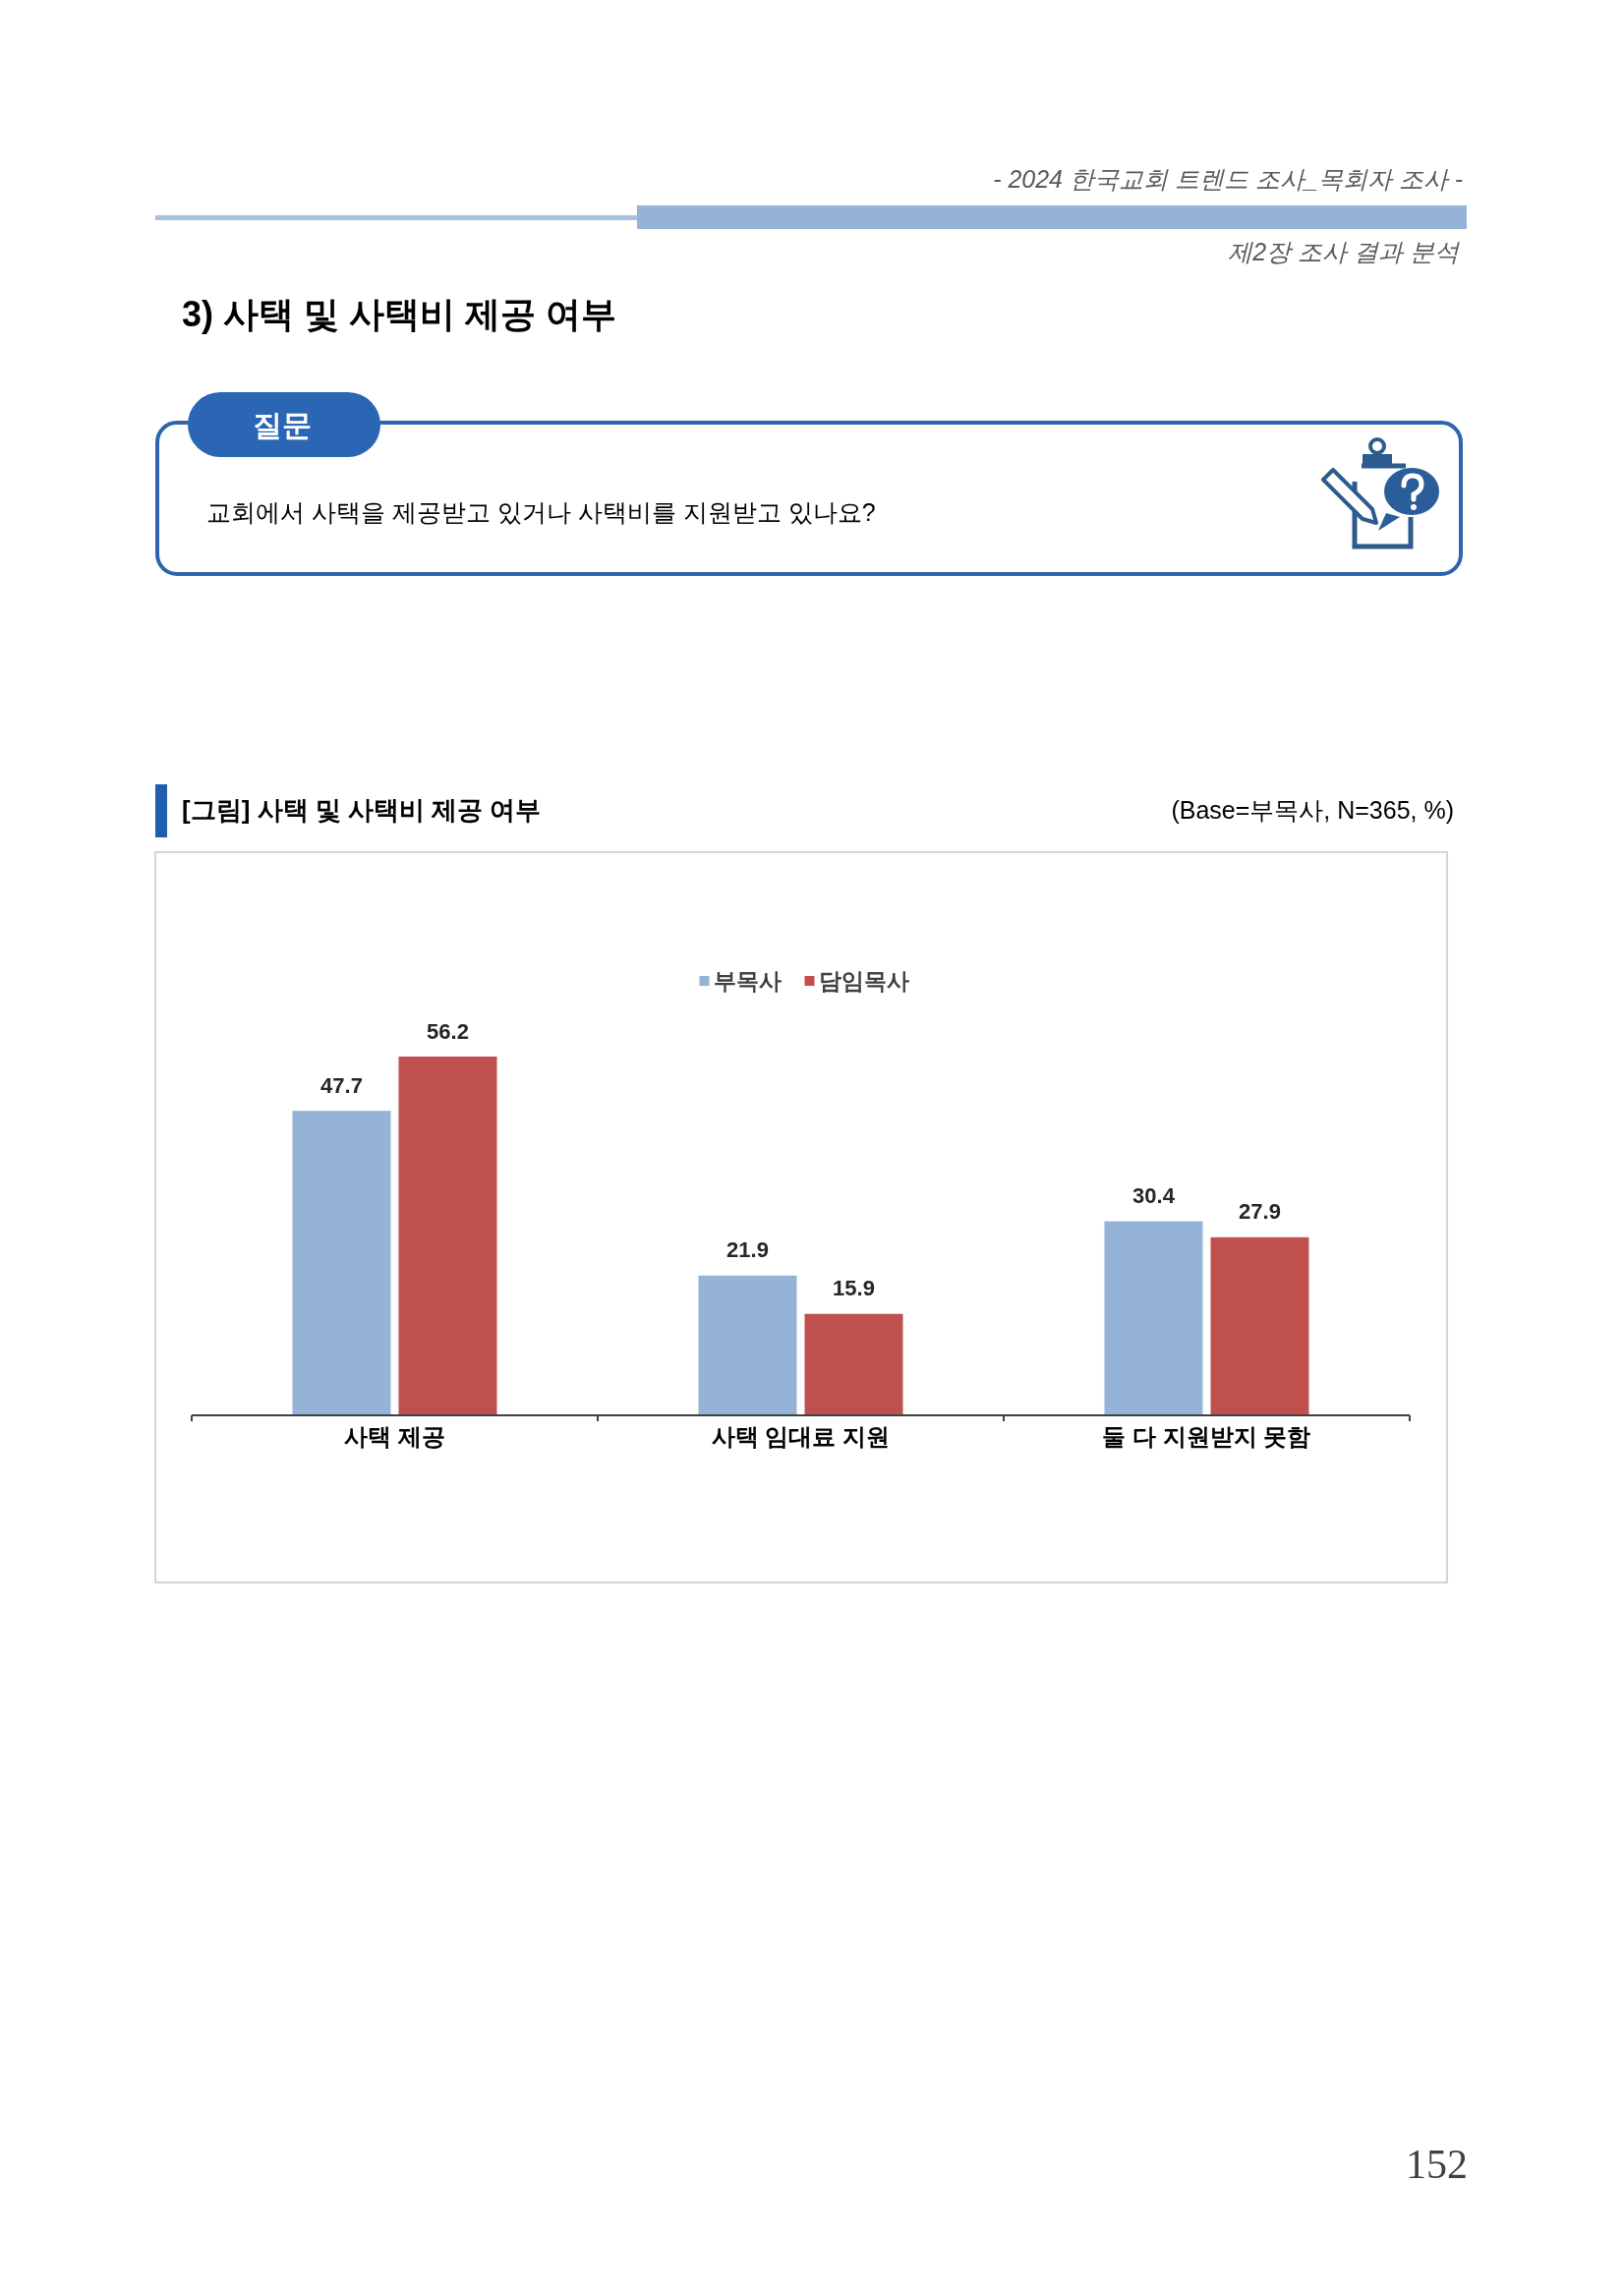  What do you see at coordinates (863, 981) in the screenshot?
I see `legend-label: 담임목사` at bounding box center [863, 981].